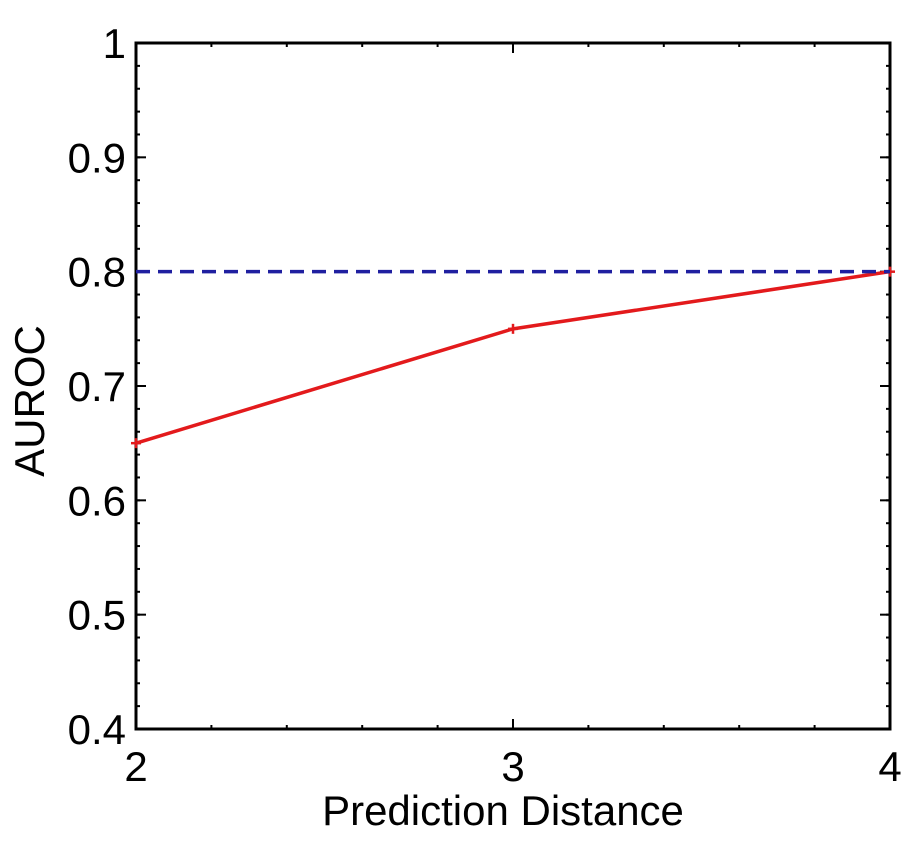 The image size is (920, 860). I want to click on y-tick-label: 0.7, so click(97, 386).